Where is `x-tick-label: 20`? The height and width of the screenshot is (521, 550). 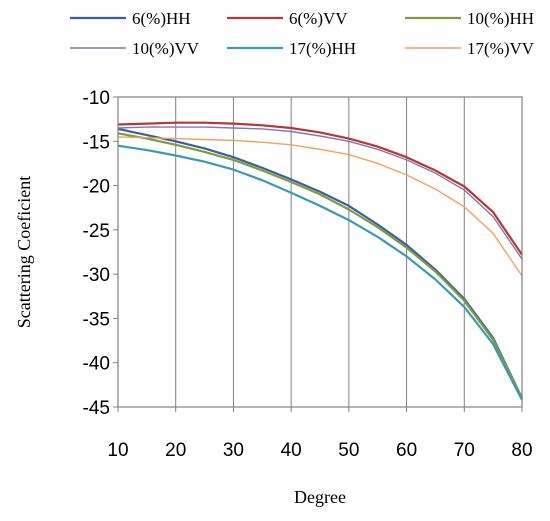
x-tick-label: 20 is located at coordinates (175, 450).